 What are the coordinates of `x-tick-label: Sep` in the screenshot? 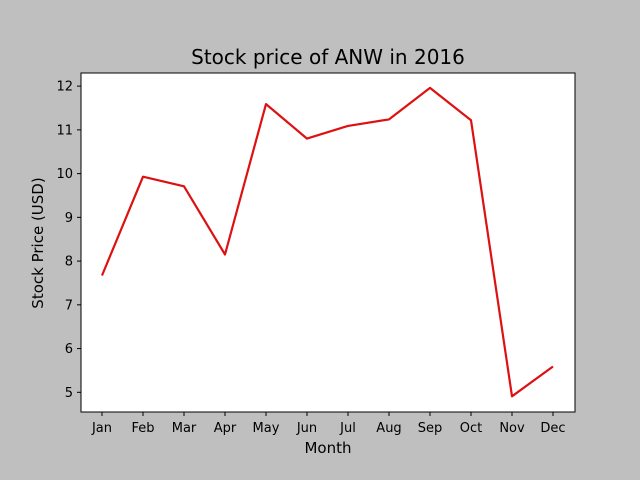 It's located at (430, 428).